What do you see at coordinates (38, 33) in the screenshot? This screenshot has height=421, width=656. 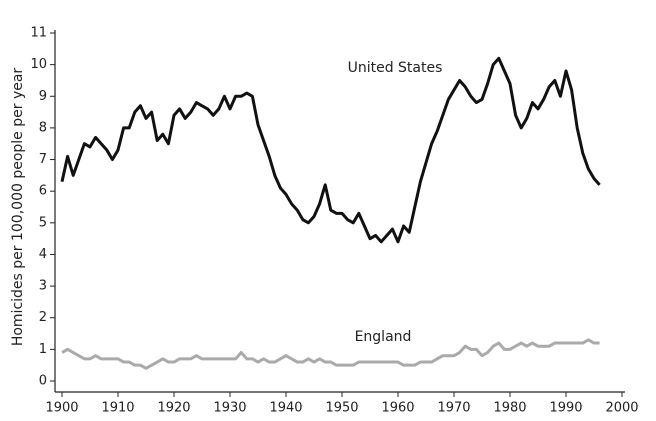 I see `y-tick-label: 11` at bounding box center [38, 33].